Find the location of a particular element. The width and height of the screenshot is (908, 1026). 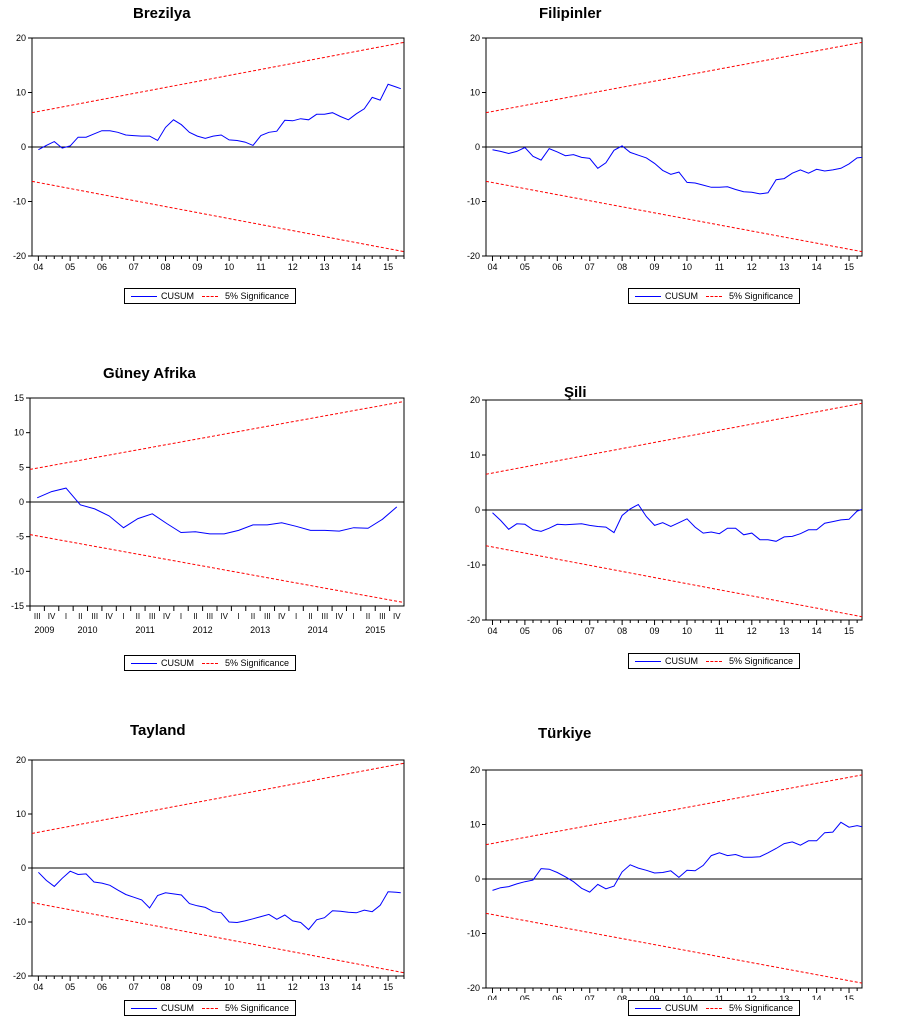

x-year-label: 2015 is located at coordinates (375, 630).